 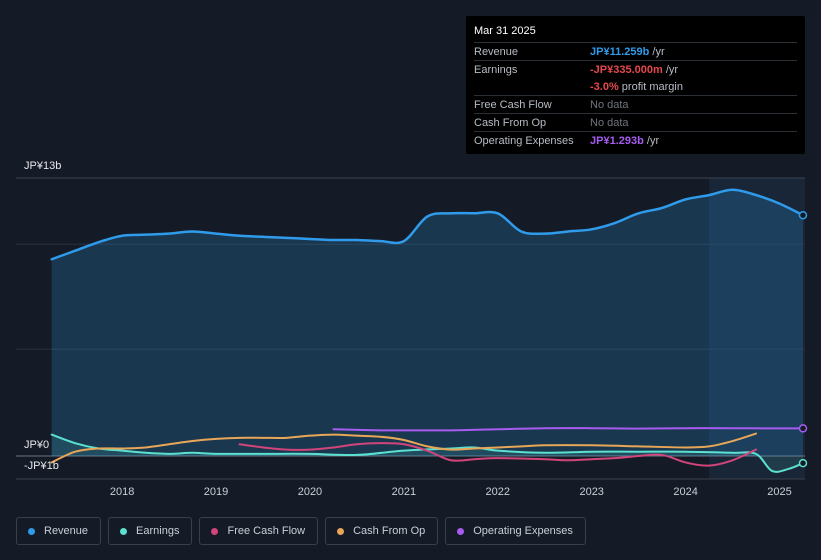 I want to click on legend-label: Revenue, so click(x=66, y=531).